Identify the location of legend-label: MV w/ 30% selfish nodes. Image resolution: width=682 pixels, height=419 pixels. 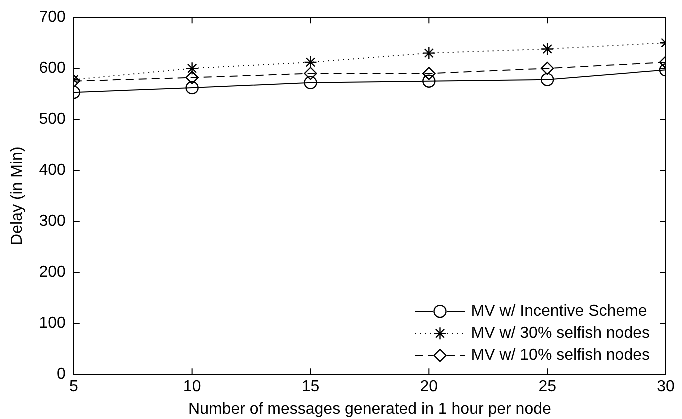
(560, 333).